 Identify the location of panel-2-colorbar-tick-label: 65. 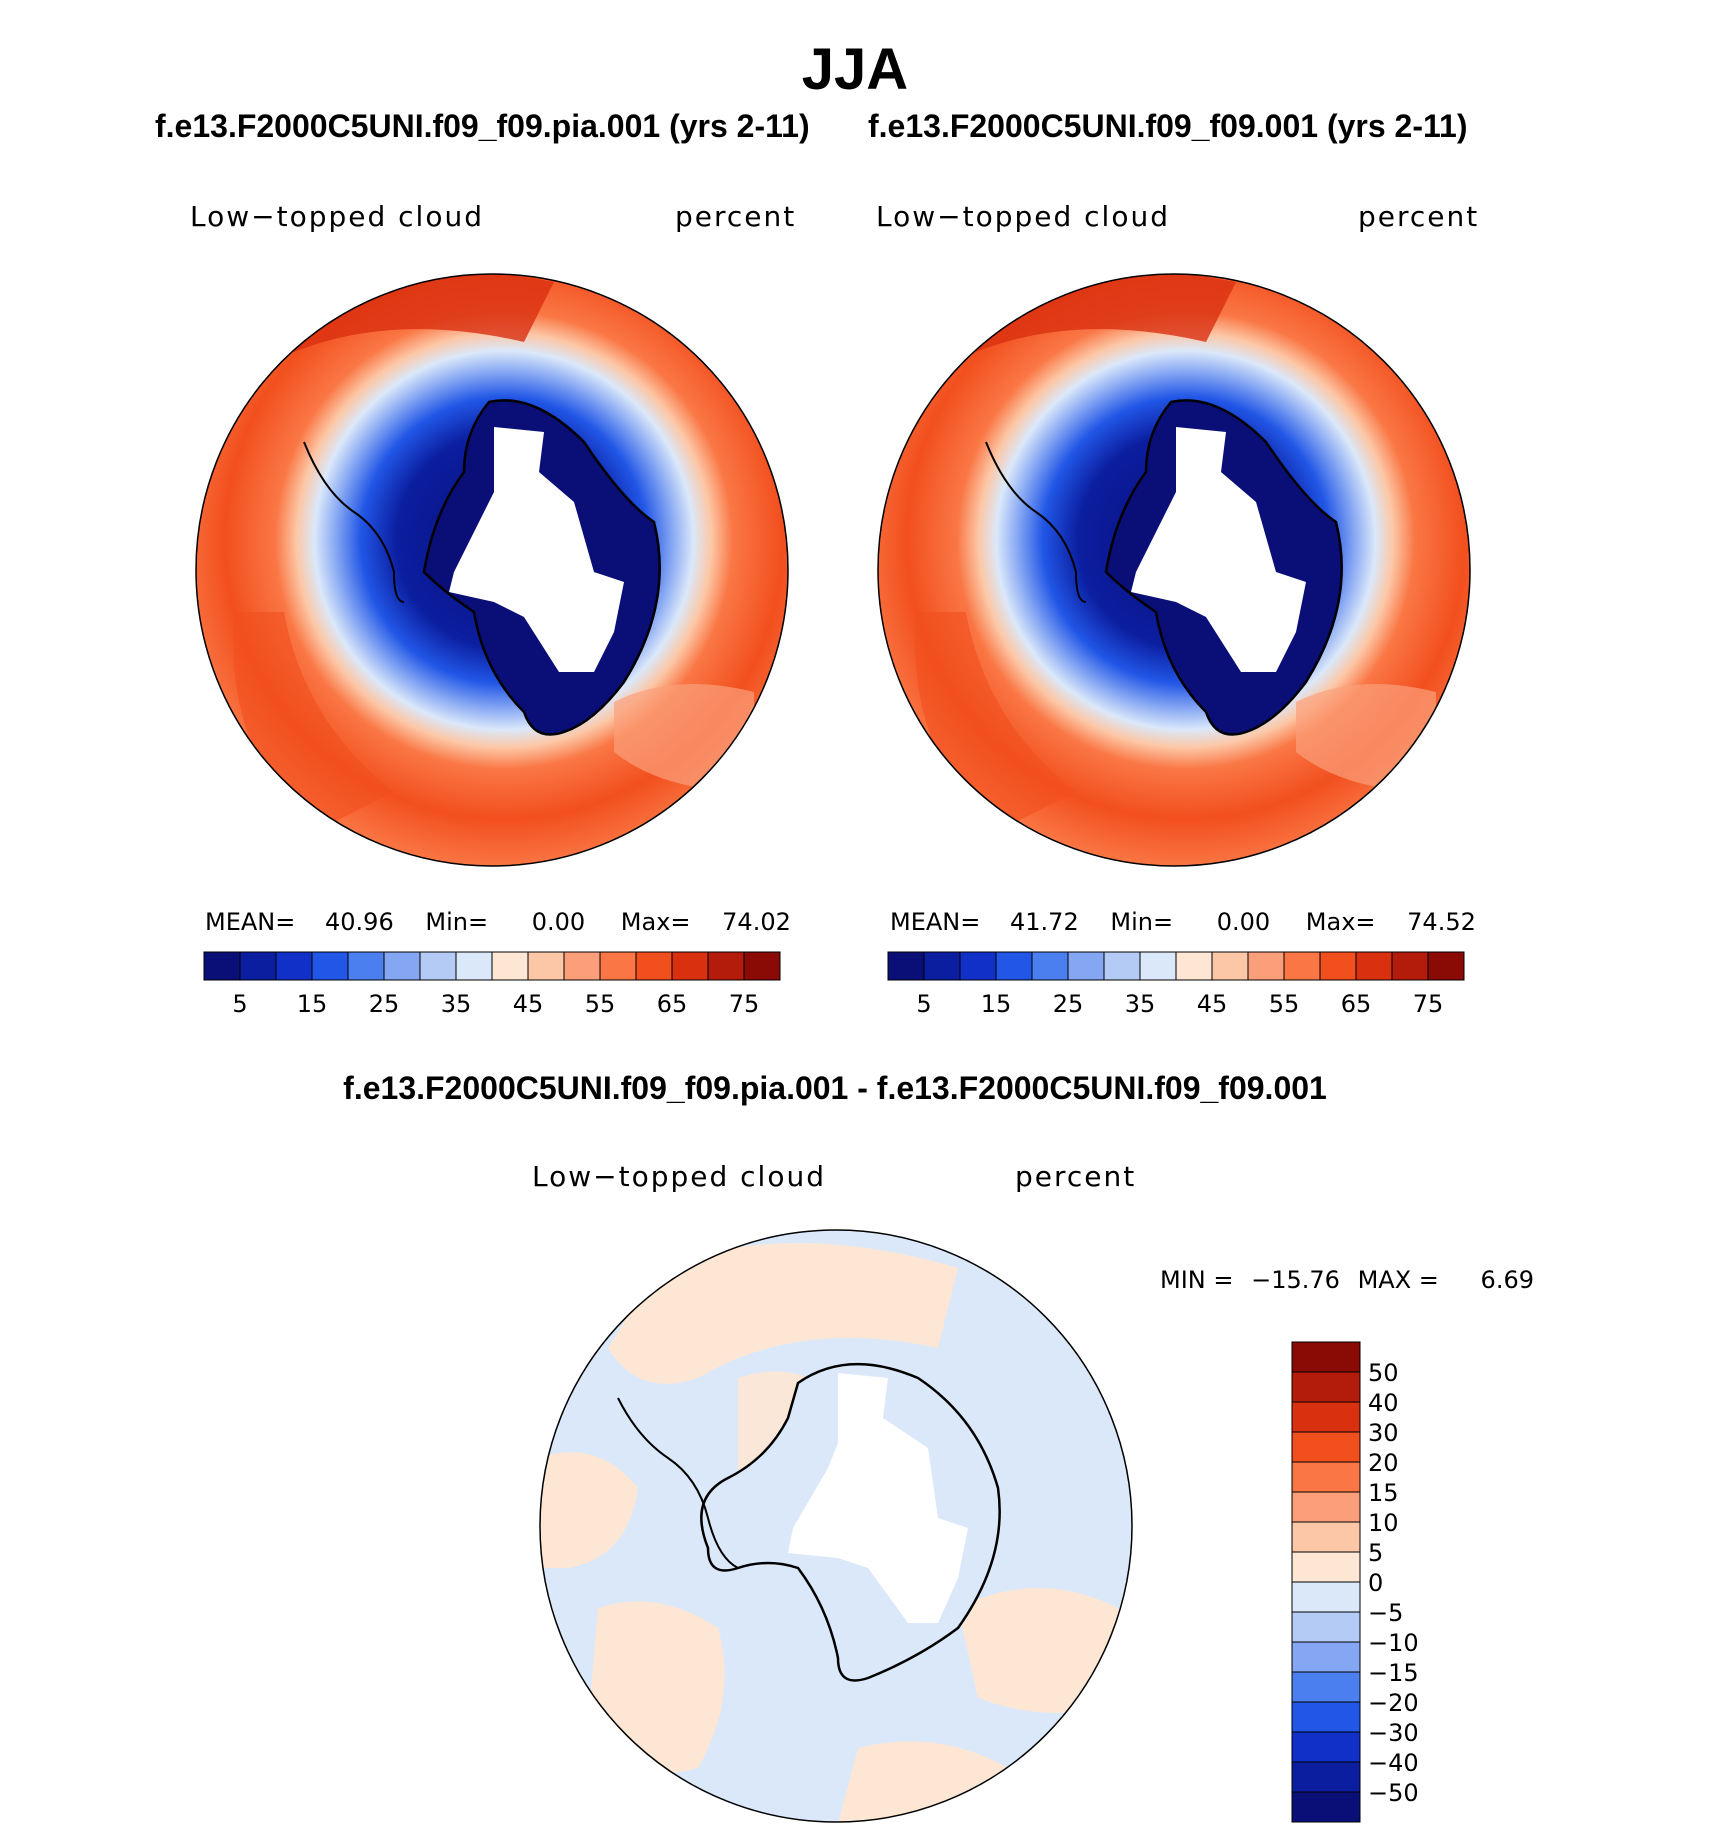
(1356, 1004).